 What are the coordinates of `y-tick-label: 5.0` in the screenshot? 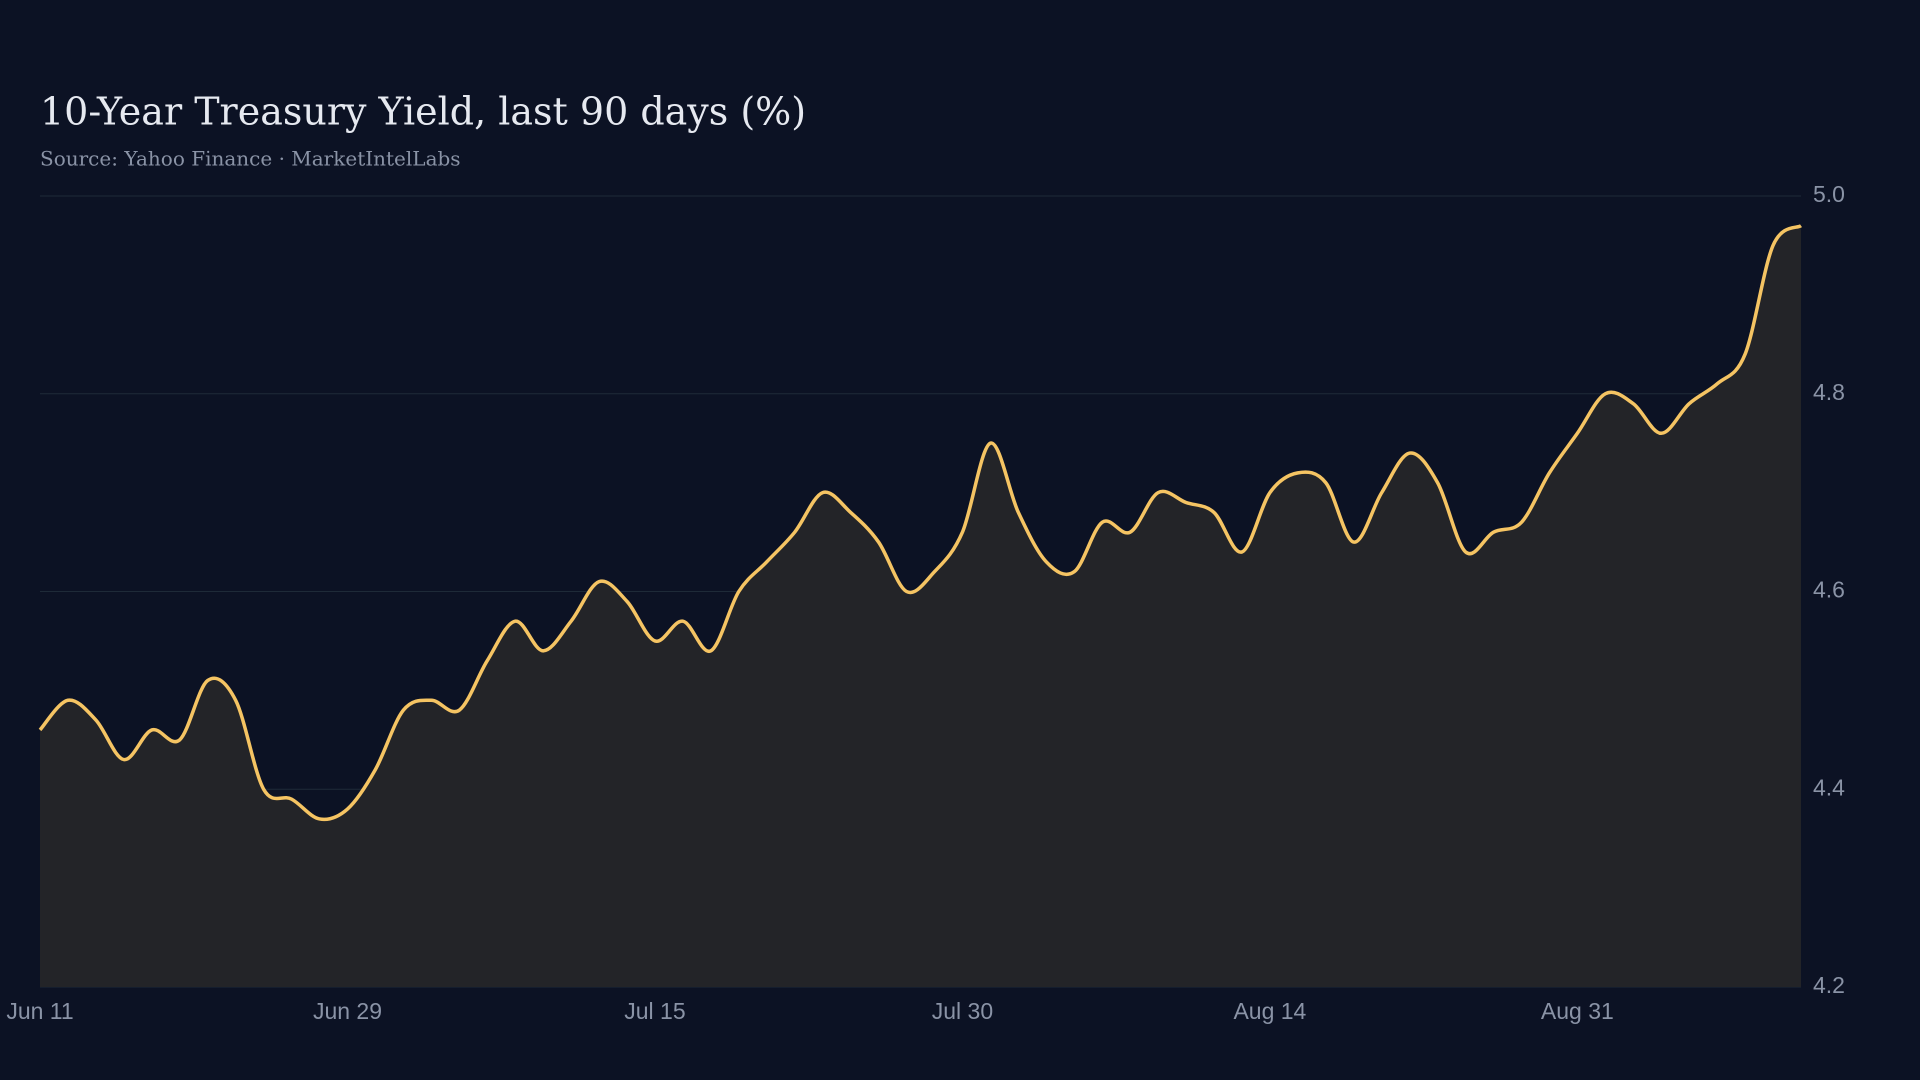 It's located at (1829, 194).